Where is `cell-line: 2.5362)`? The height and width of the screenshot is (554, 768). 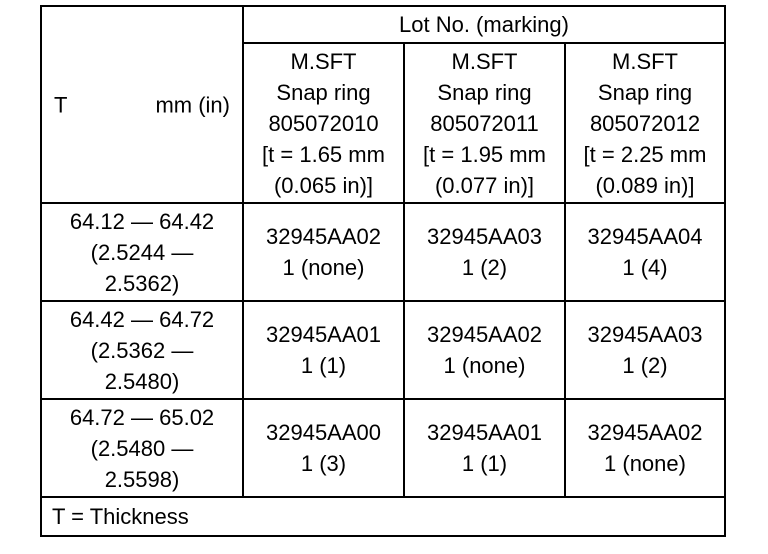 cell-line: 2.5362) is located at coordinates (142, 283).